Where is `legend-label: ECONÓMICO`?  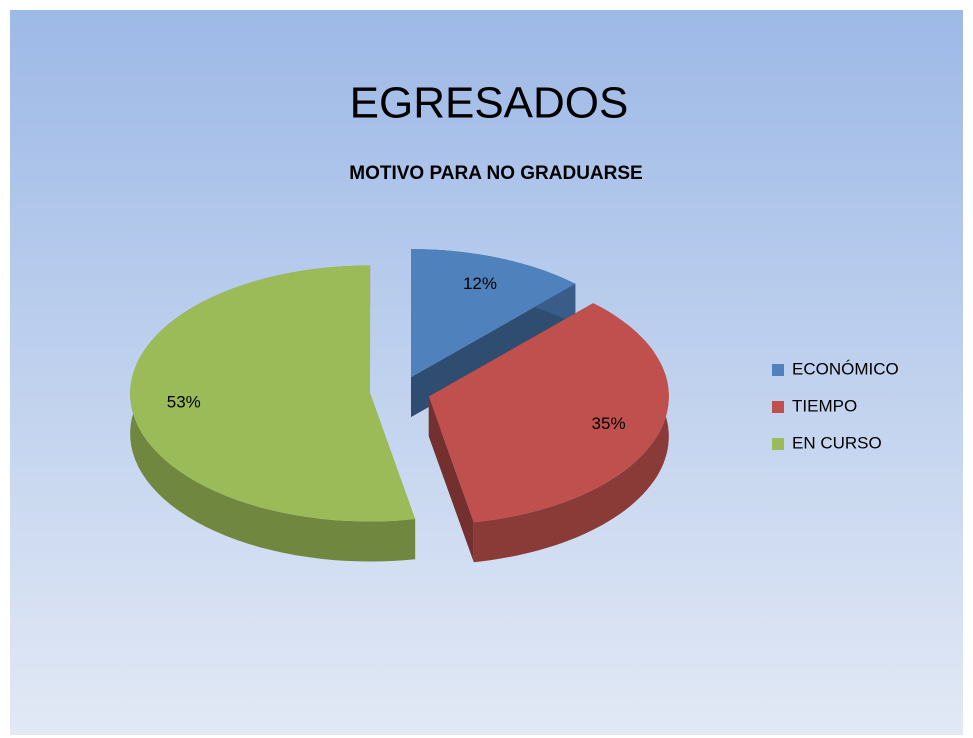
legend-label: ECONÓMICO is located at coordinates (845, 368).